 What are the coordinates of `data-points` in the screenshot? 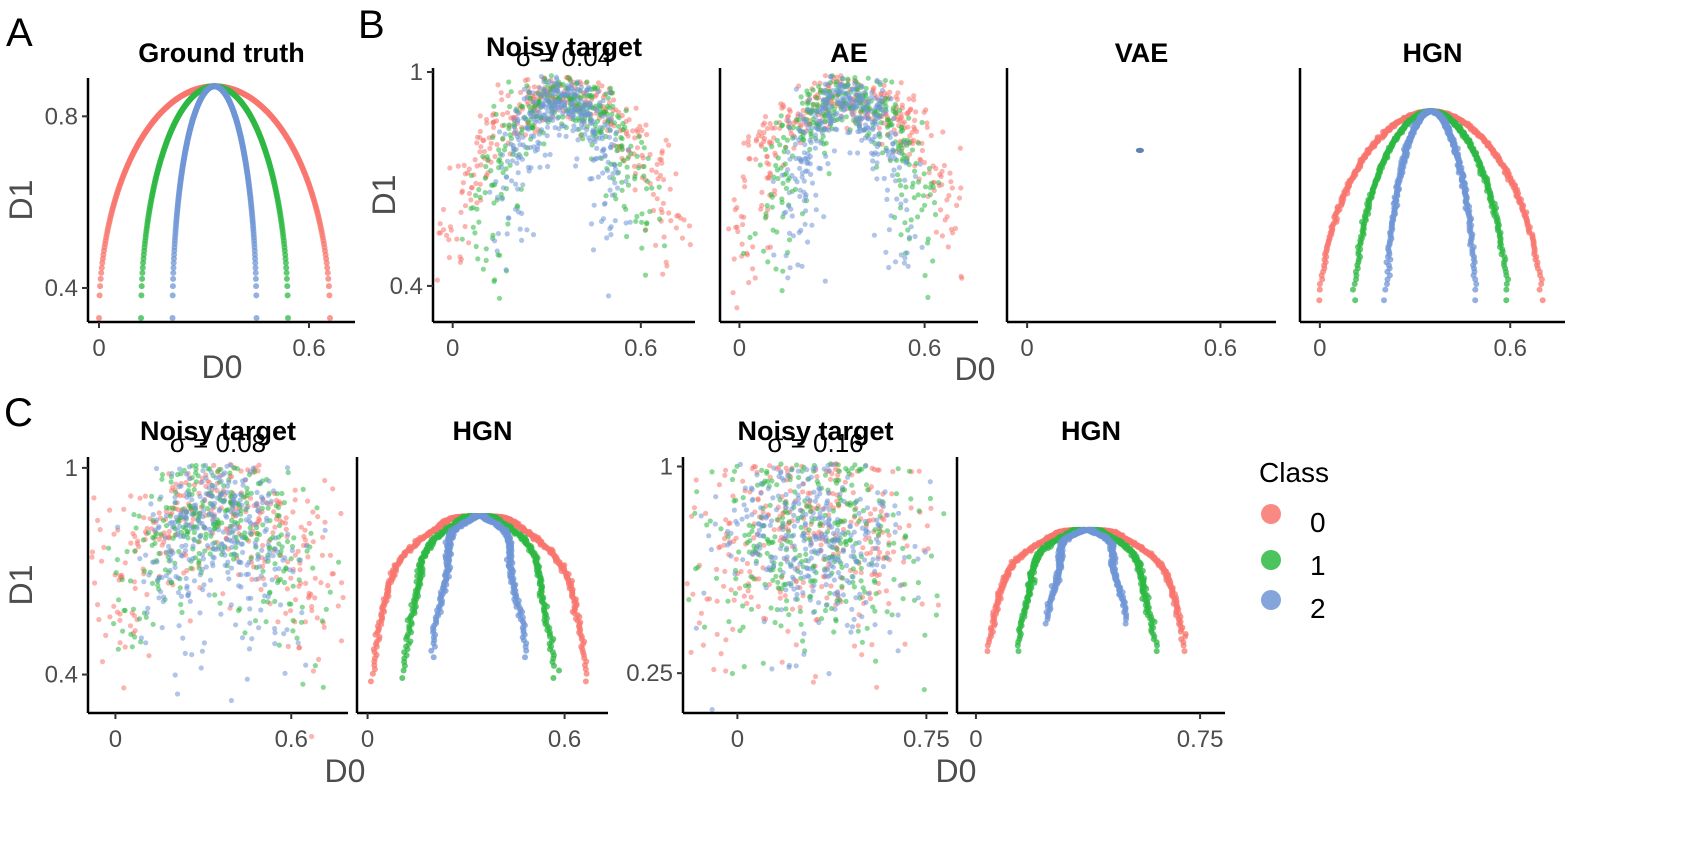 It's located at (1431, 206).